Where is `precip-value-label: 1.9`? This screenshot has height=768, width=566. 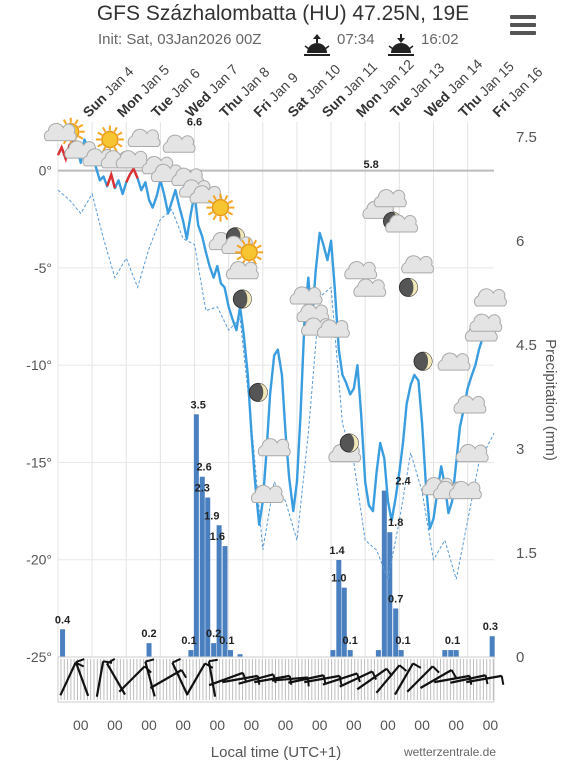 precip-value-label: 1.9 is located at coordinates (211, 516).